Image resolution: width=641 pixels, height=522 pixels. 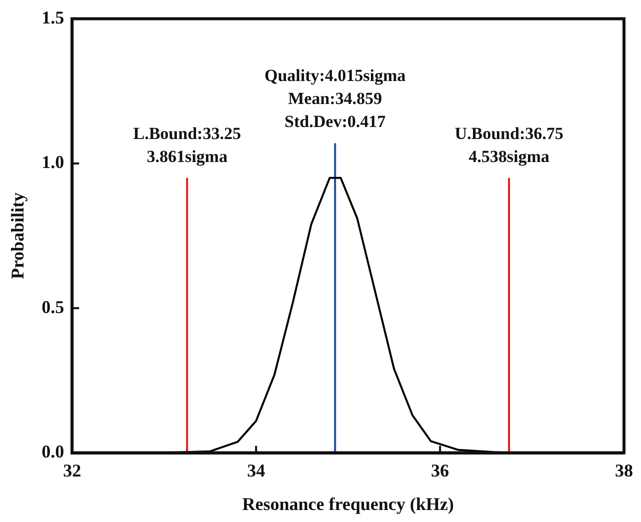 What do you see at coordinates (440, 470) in the screenshot?
I see `x-tick-label: 36` at bounding box center [440, 470].